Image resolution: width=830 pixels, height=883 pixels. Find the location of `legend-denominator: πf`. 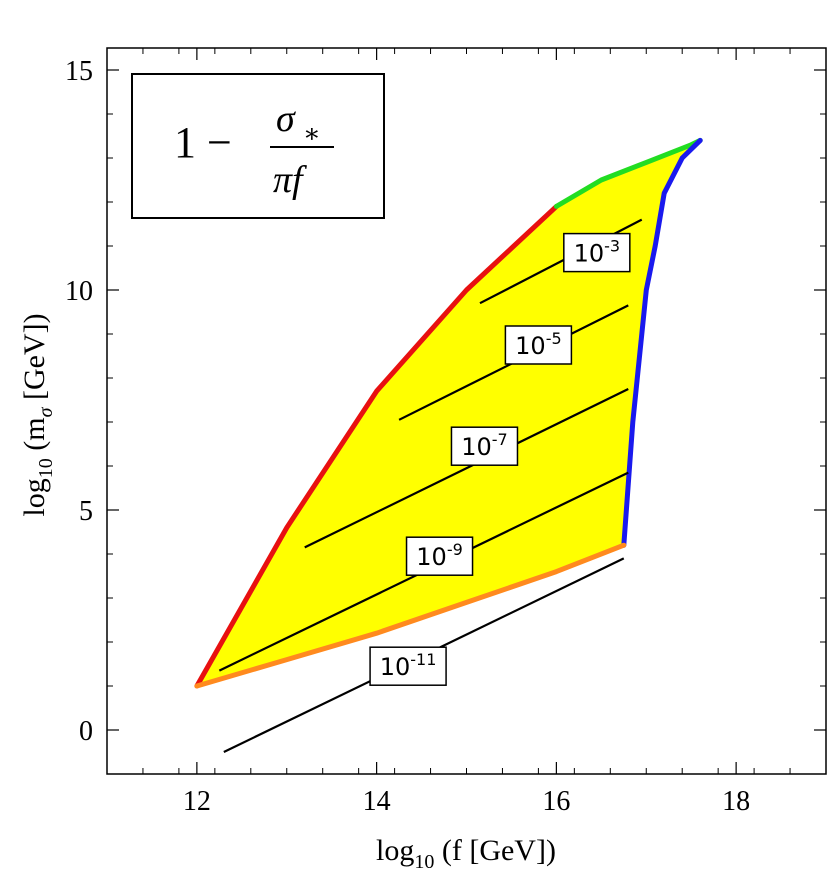

legend-denominator: πf is located at coordinates (290, 180).